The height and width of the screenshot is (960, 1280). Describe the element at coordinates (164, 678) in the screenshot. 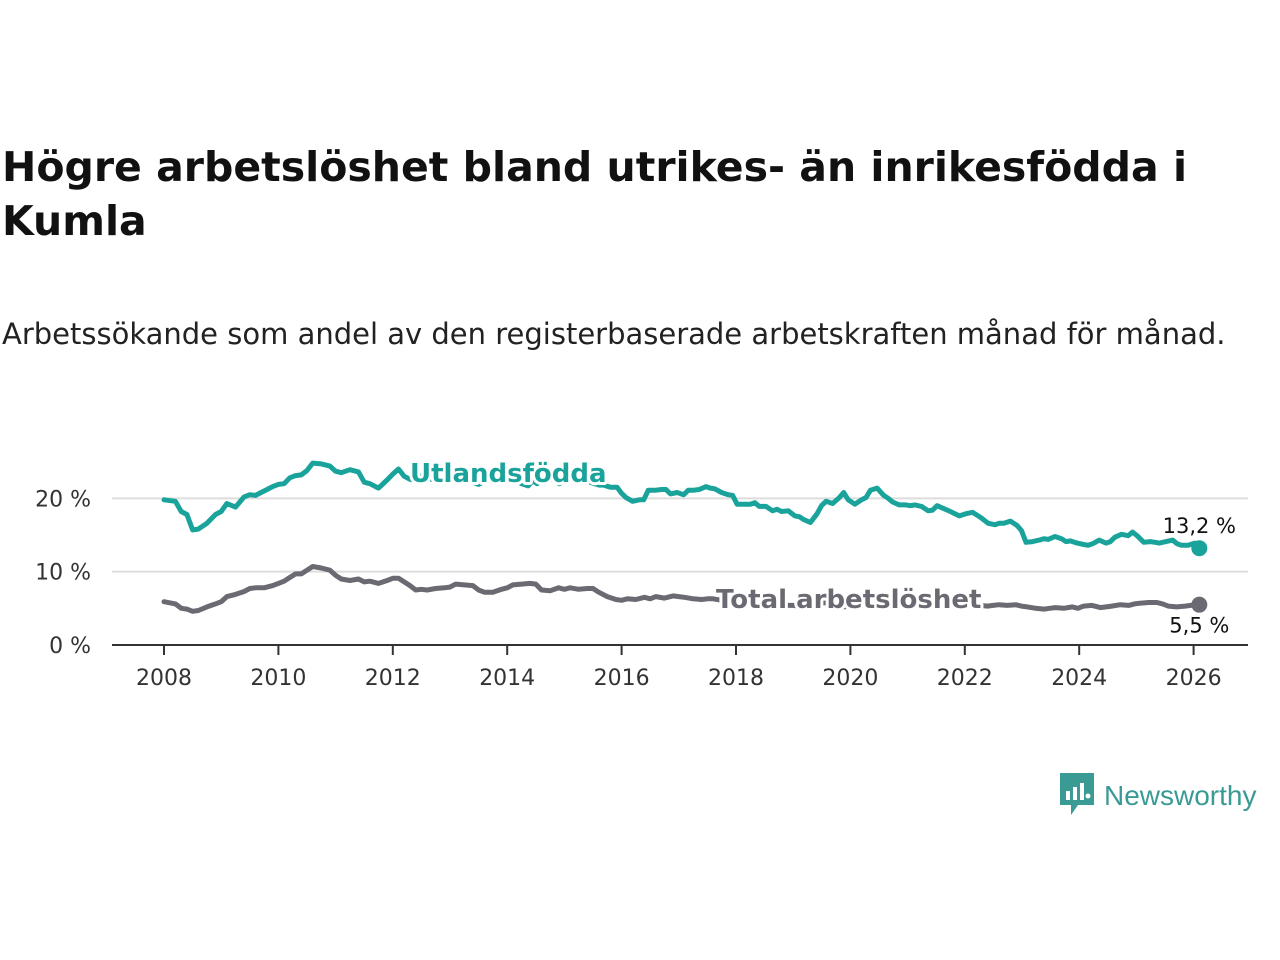

I see `x-tick-label: 2008` at that location.